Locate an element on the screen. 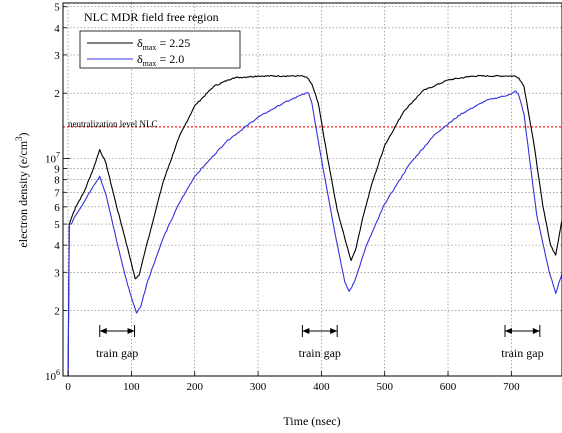 This screenshot has height=433, width=562. svg-text: electron density (e/cm3) is located at coordinates (22, 189).